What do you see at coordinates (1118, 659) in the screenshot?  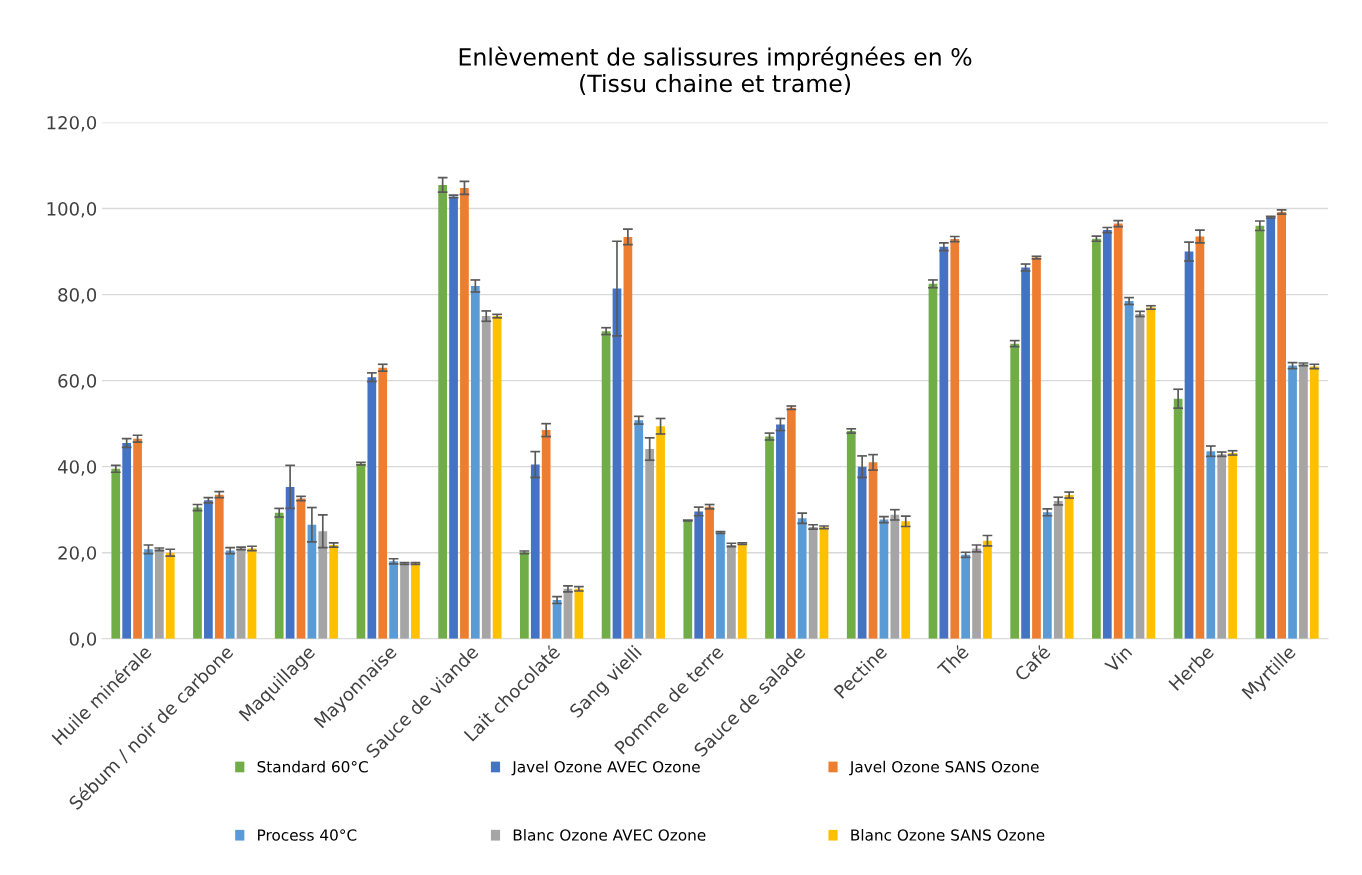 I see `x-tick-label: Vin` at bounding box center [1118, 659].